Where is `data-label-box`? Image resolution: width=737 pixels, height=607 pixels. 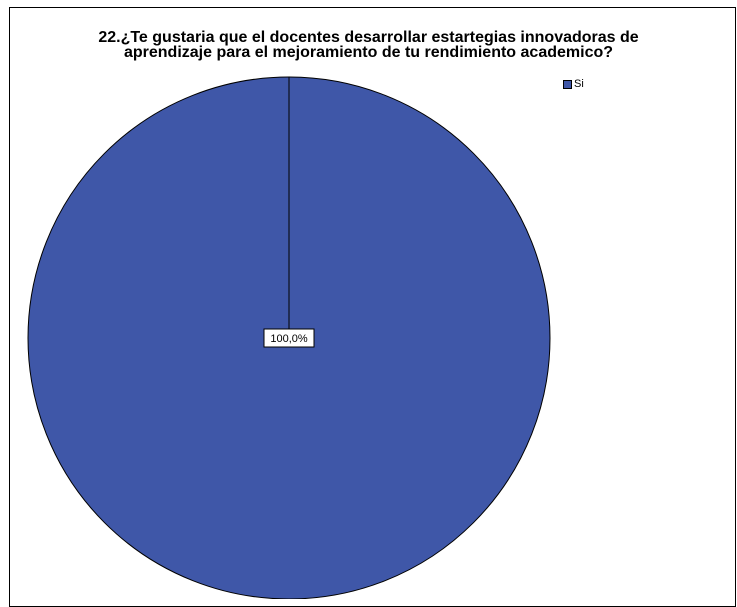
data-label-box is located at coordinates (289, 338).